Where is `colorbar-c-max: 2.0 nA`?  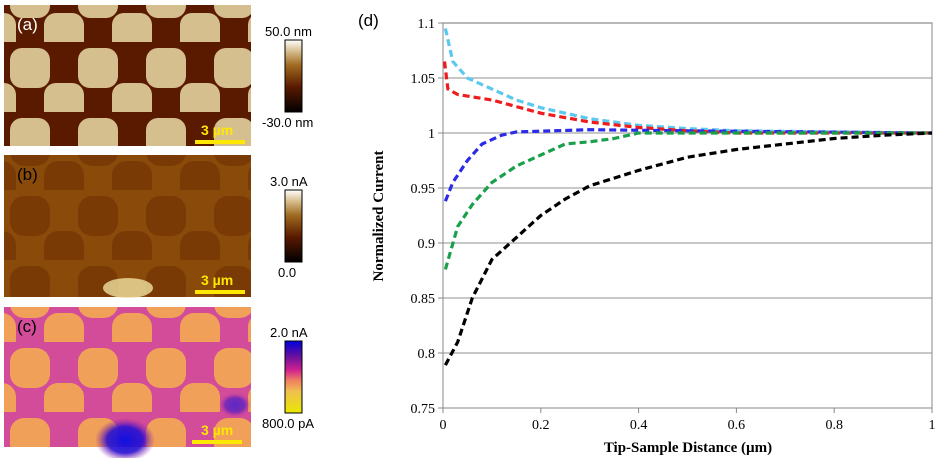
colorbar-c-max: 2.0 nA is located at coordinates (289, 332).